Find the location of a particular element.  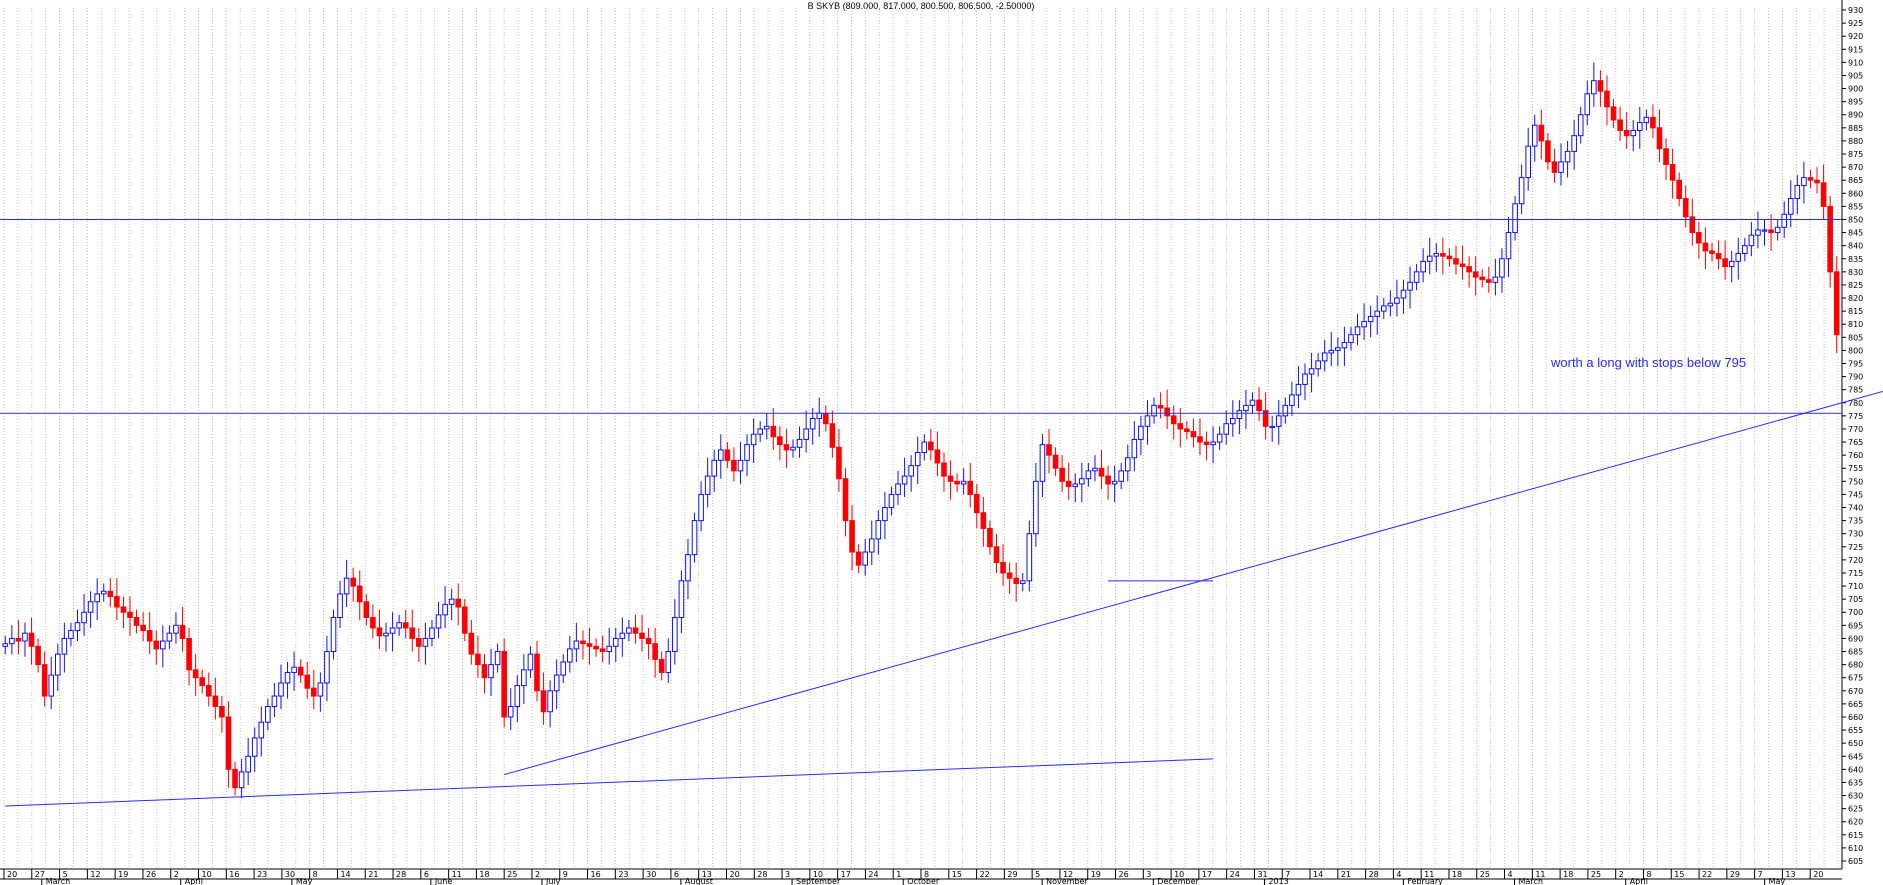

y-tick-label: 895 is located at coordinates (1855, 102).